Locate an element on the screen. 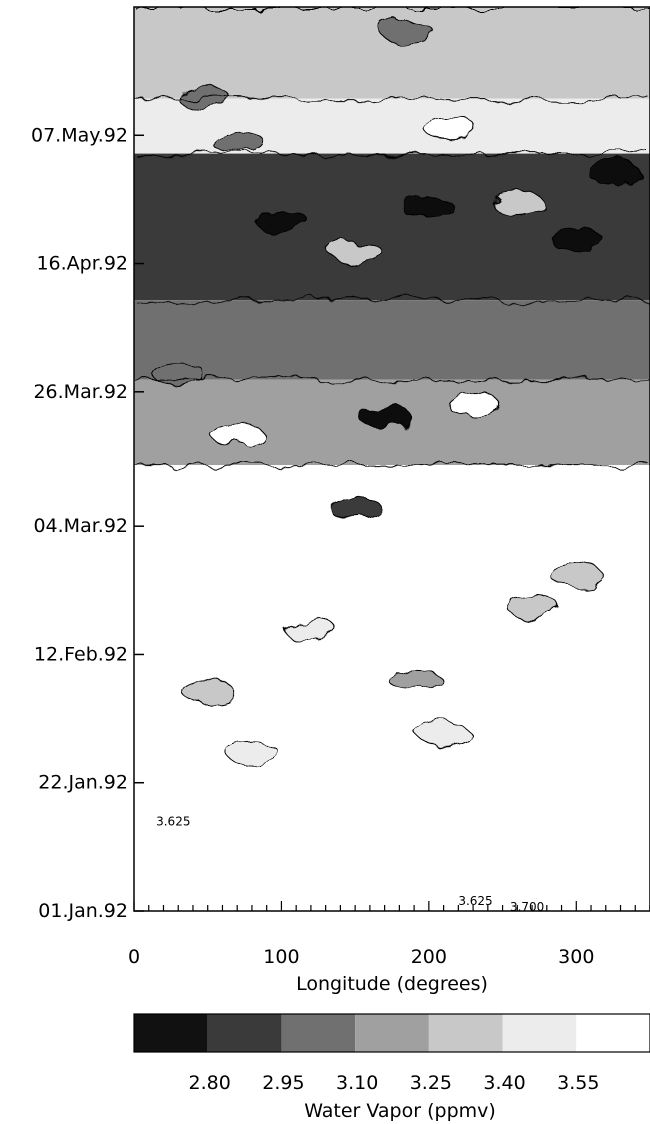 This screenshot has width=650, height=1124. y-tick-label: 16.Apr.92 is located at coordinates (82, 264).